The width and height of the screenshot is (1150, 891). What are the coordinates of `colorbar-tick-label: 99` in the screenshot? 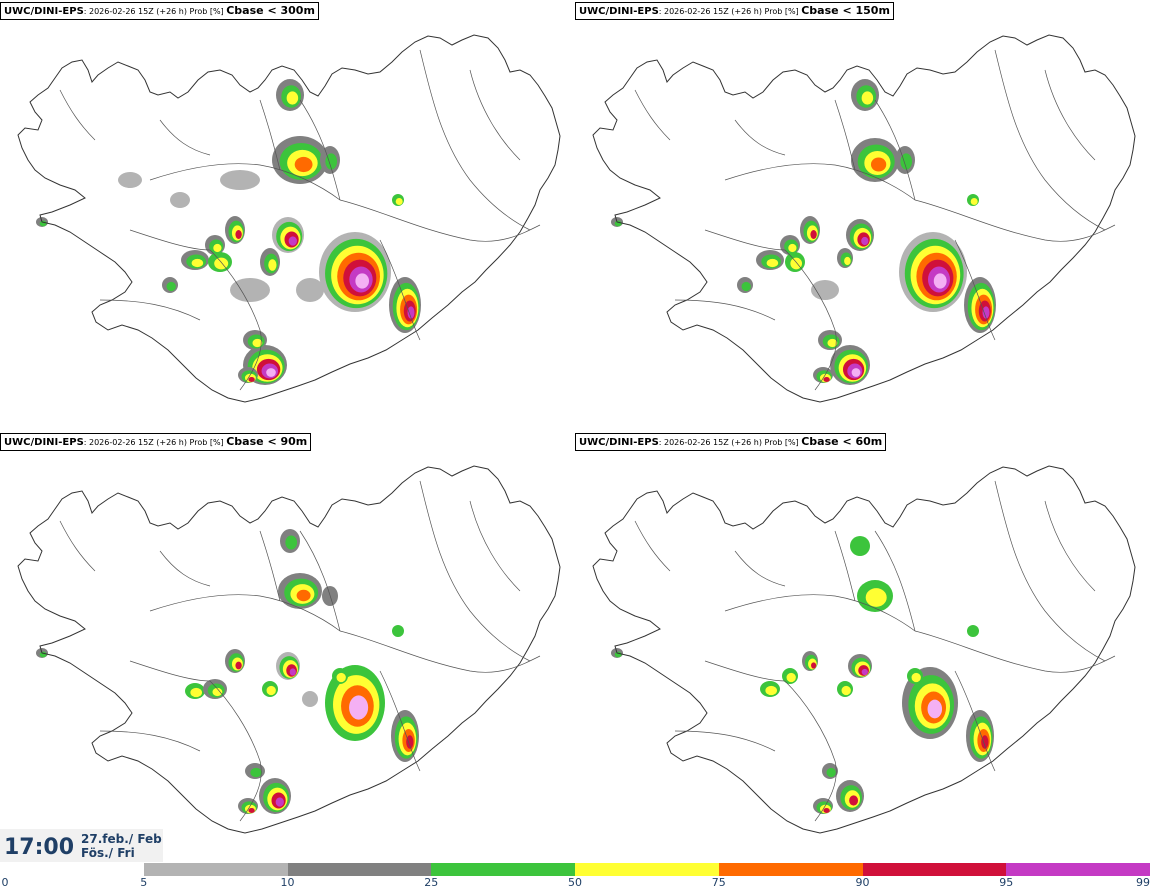 It's located at (1143, 882).